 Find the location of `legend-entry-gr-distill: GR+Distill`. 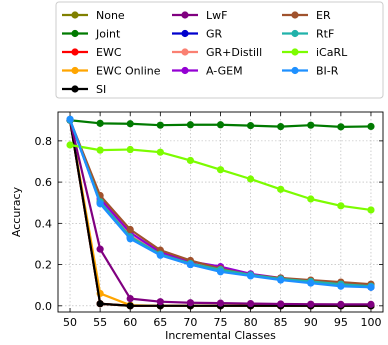

legend-entry-gr-distill: GR+Distill is located at coordinates (217, 52).